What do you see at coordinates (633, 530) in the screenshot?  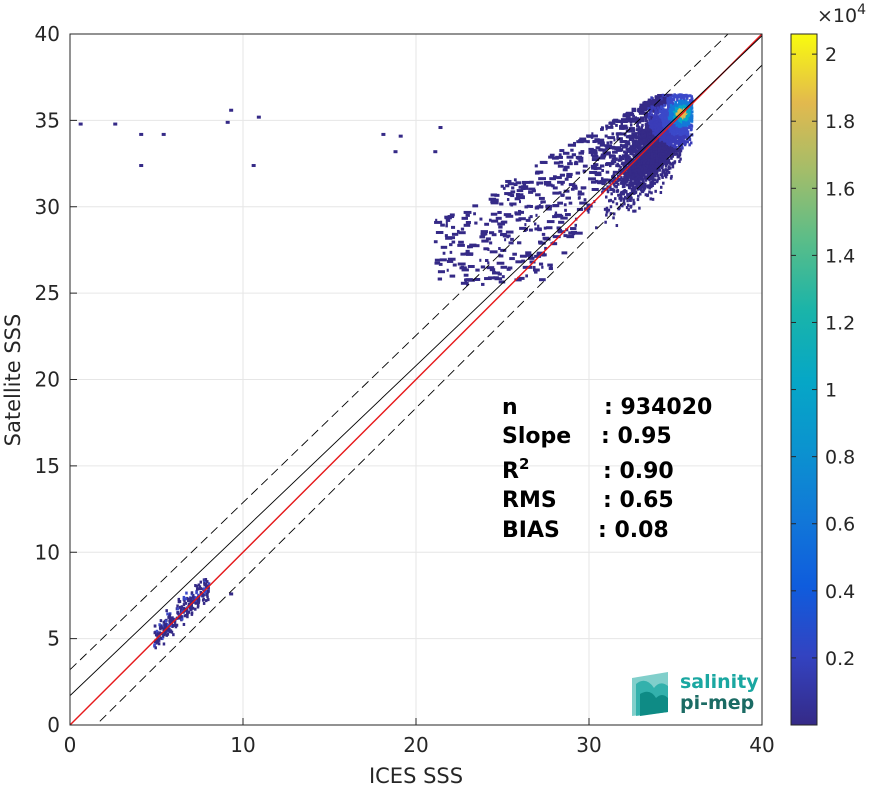 I see `stat-value: : 0.08` at bounding box center [633, 530].